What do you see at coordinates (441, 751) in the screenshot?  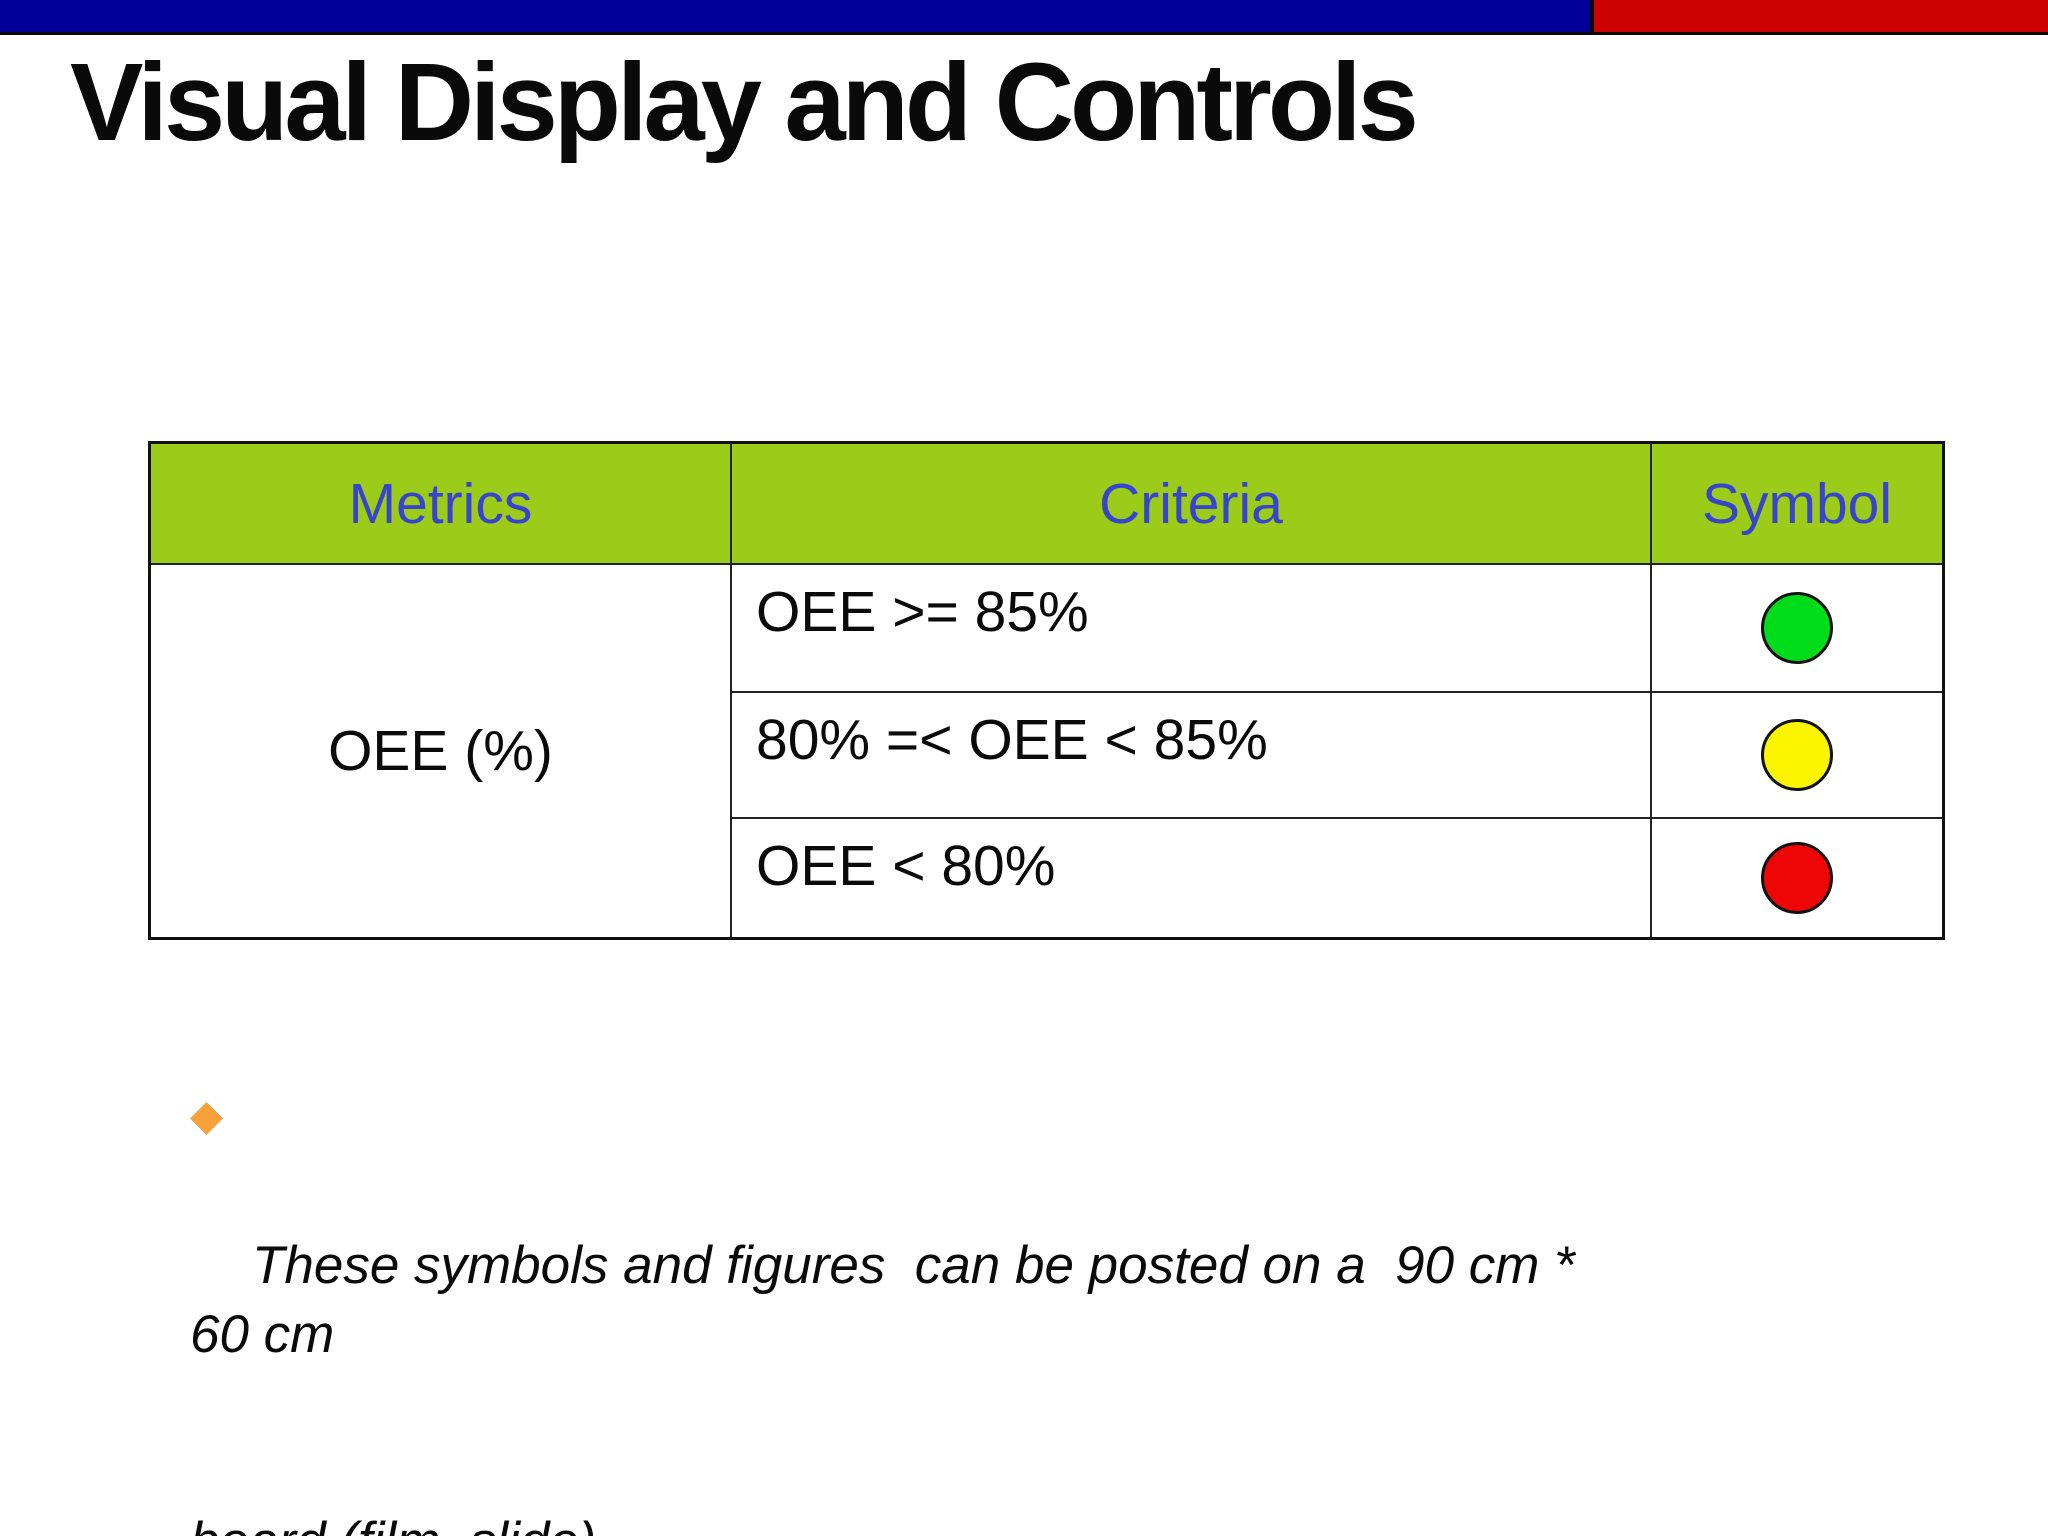 I see `metric-cell-oee: OEE (%)` at bounding box center [441, 751].